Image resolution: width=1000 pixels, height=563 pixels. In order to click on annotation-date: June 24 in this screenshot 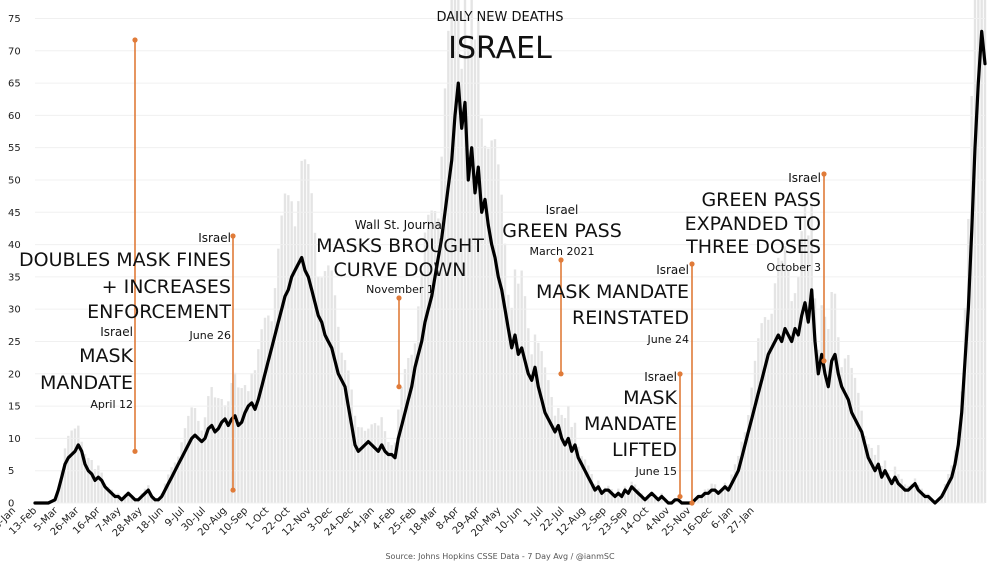, I will do `click(668, 339)`.